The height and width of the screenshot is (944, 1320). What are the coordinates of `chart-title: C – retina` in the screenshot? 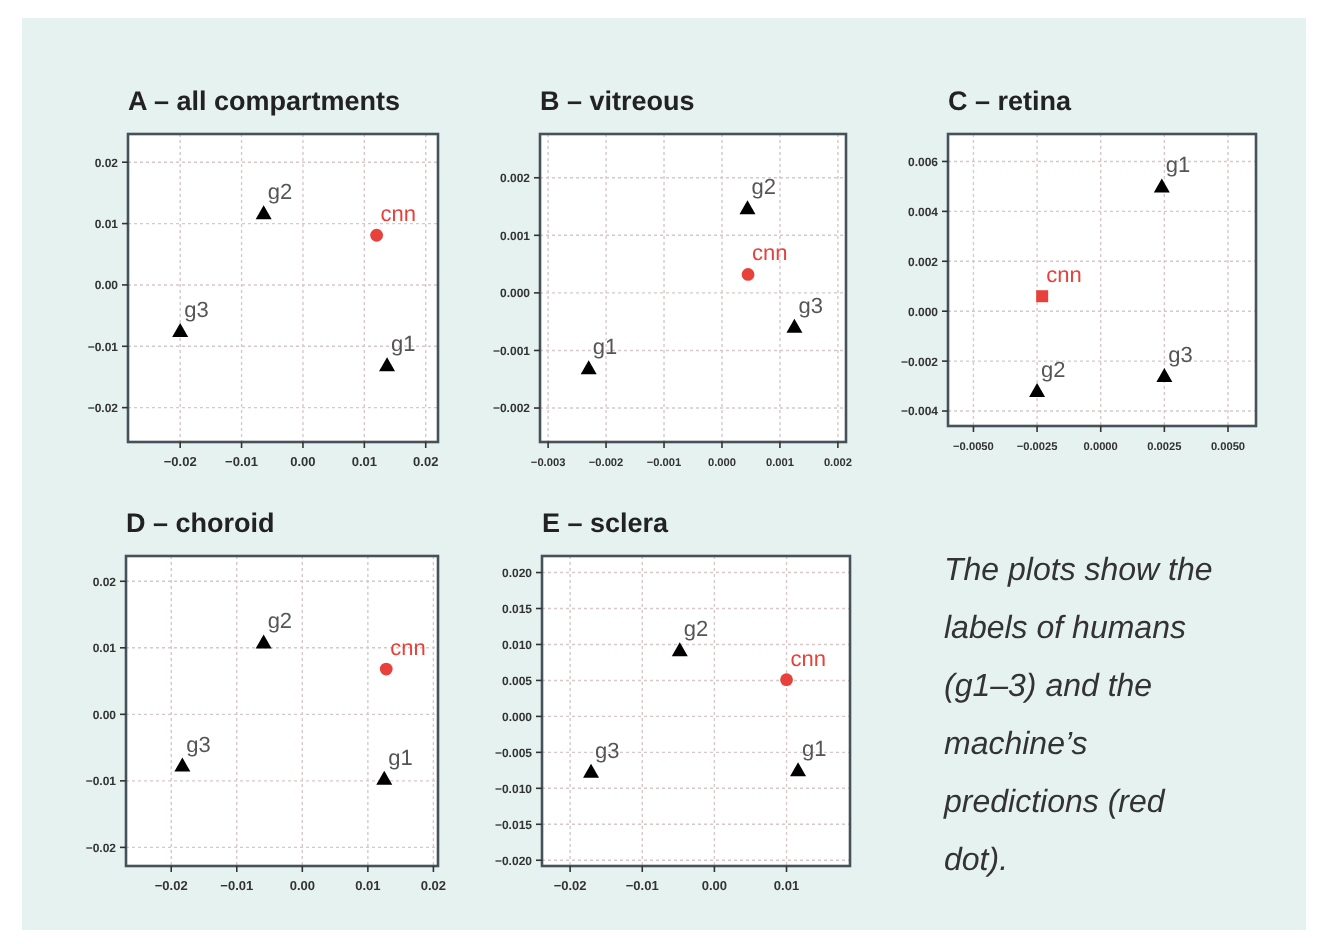 It's located at (1010, 101).